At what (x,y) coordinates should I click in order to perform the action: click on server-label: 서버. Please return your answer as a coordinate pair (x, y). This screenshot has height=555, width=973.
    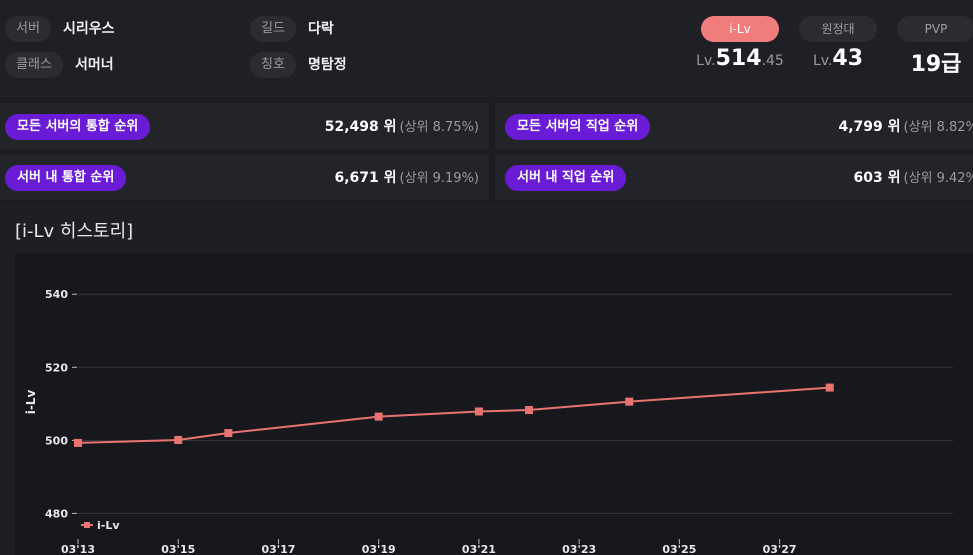
    Looking at the image, I should click on (28, 29).